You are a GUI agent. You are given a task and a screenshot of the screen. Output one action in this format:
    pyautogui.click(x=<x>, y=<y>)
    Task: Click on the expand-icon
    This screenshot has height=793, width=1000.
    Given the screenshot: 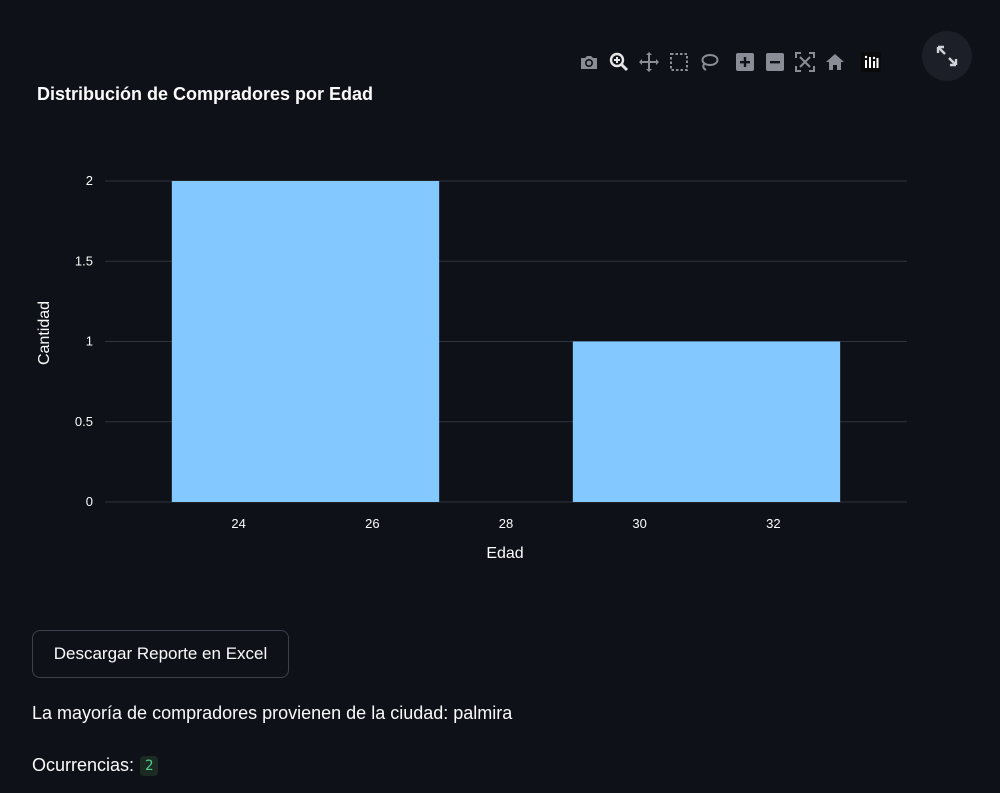 What is the action you would take?
    pyautogui.click(x=947, y=56)
    